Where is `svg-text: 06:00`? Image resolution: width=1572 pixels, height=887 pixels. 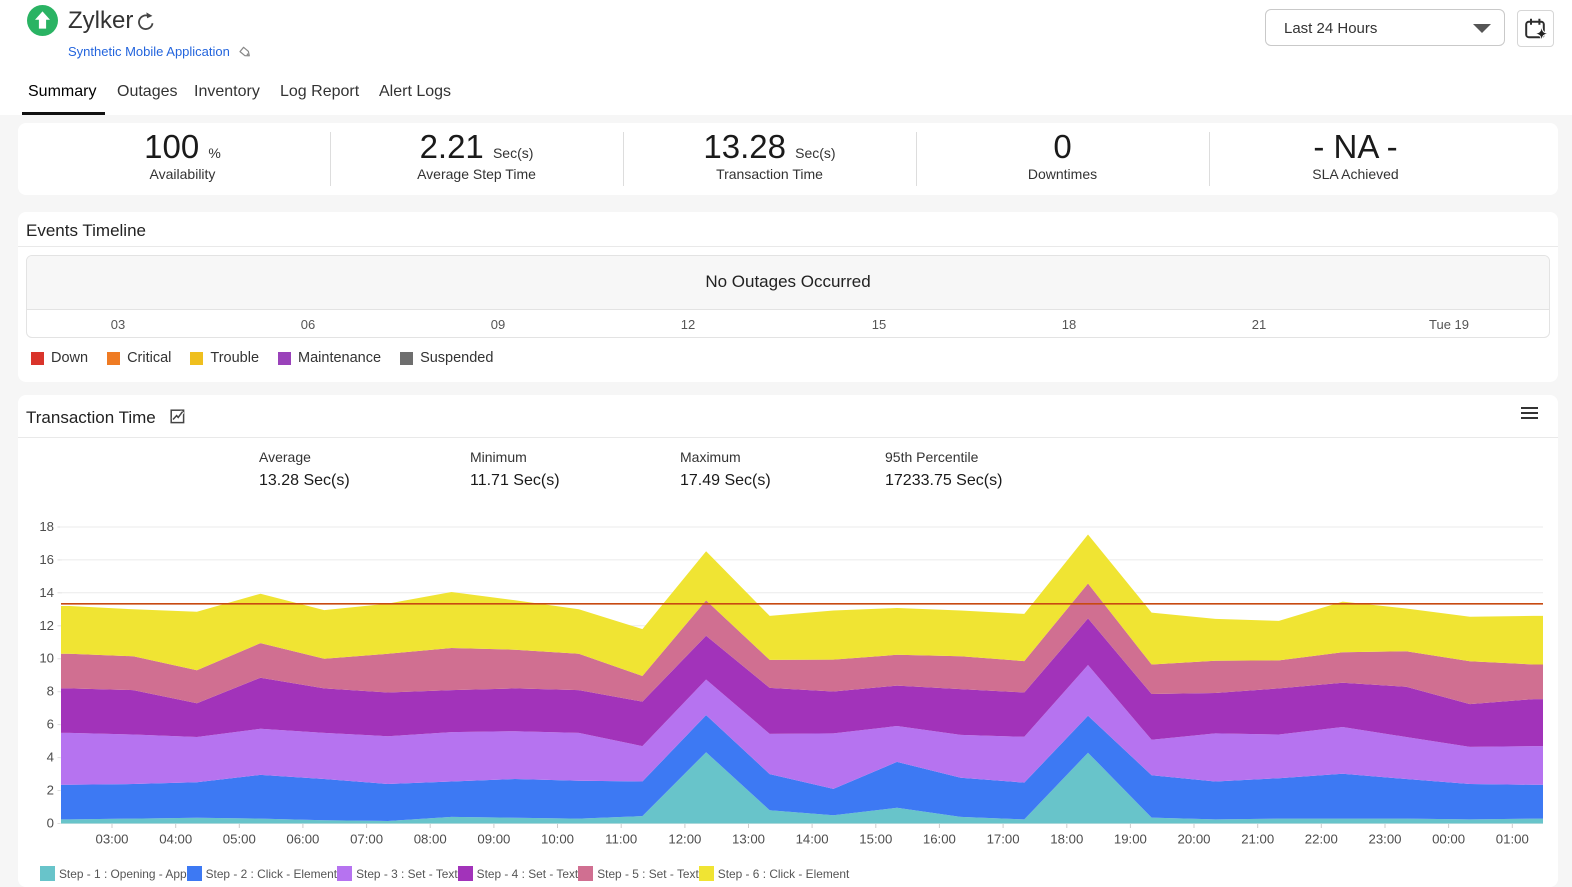
svg-text: 06:00 is located at coordinates (302, 839).